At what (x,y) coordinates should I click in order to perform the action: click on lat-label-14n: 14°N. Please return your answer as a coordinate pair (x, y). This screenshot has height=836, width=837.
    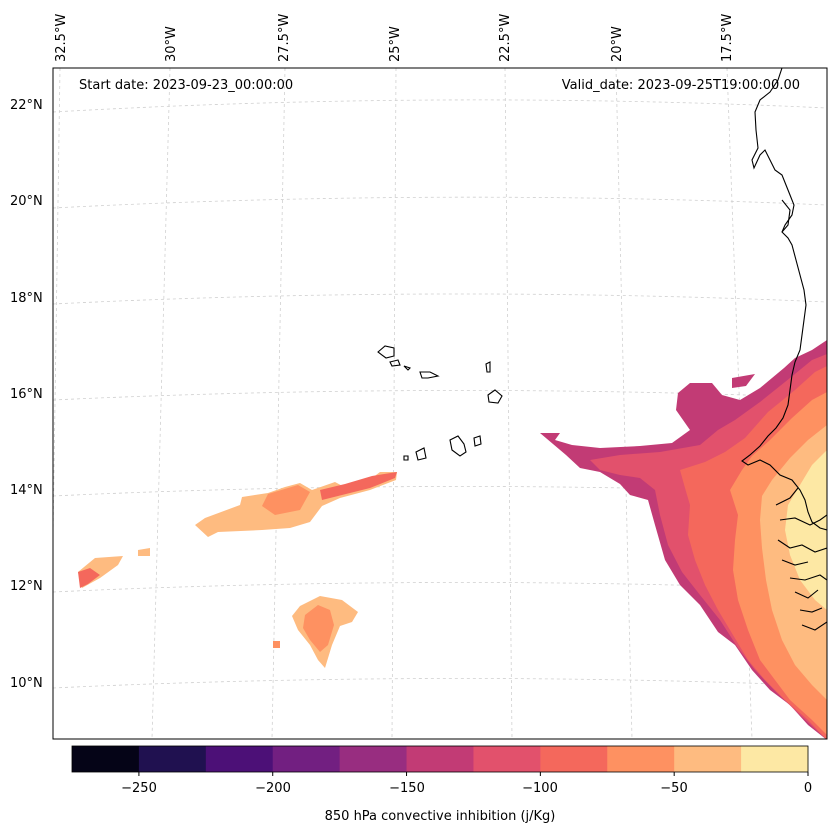
    Looking at the image, I should click on (26, 490).